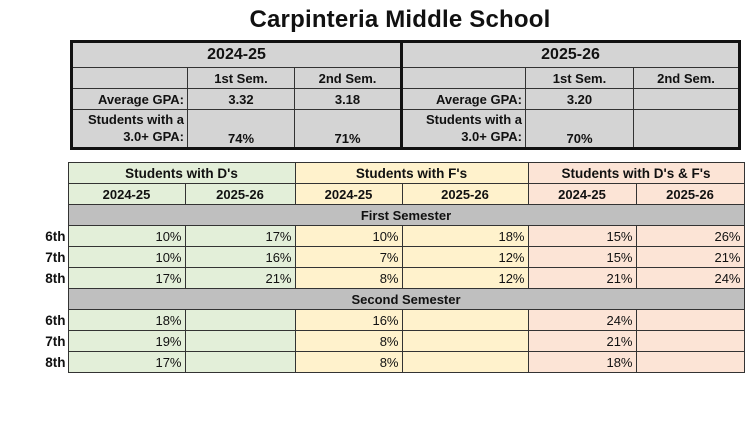  I want to click on gpa-2024-25-sem2-percent: 71%, so click(348, 129).